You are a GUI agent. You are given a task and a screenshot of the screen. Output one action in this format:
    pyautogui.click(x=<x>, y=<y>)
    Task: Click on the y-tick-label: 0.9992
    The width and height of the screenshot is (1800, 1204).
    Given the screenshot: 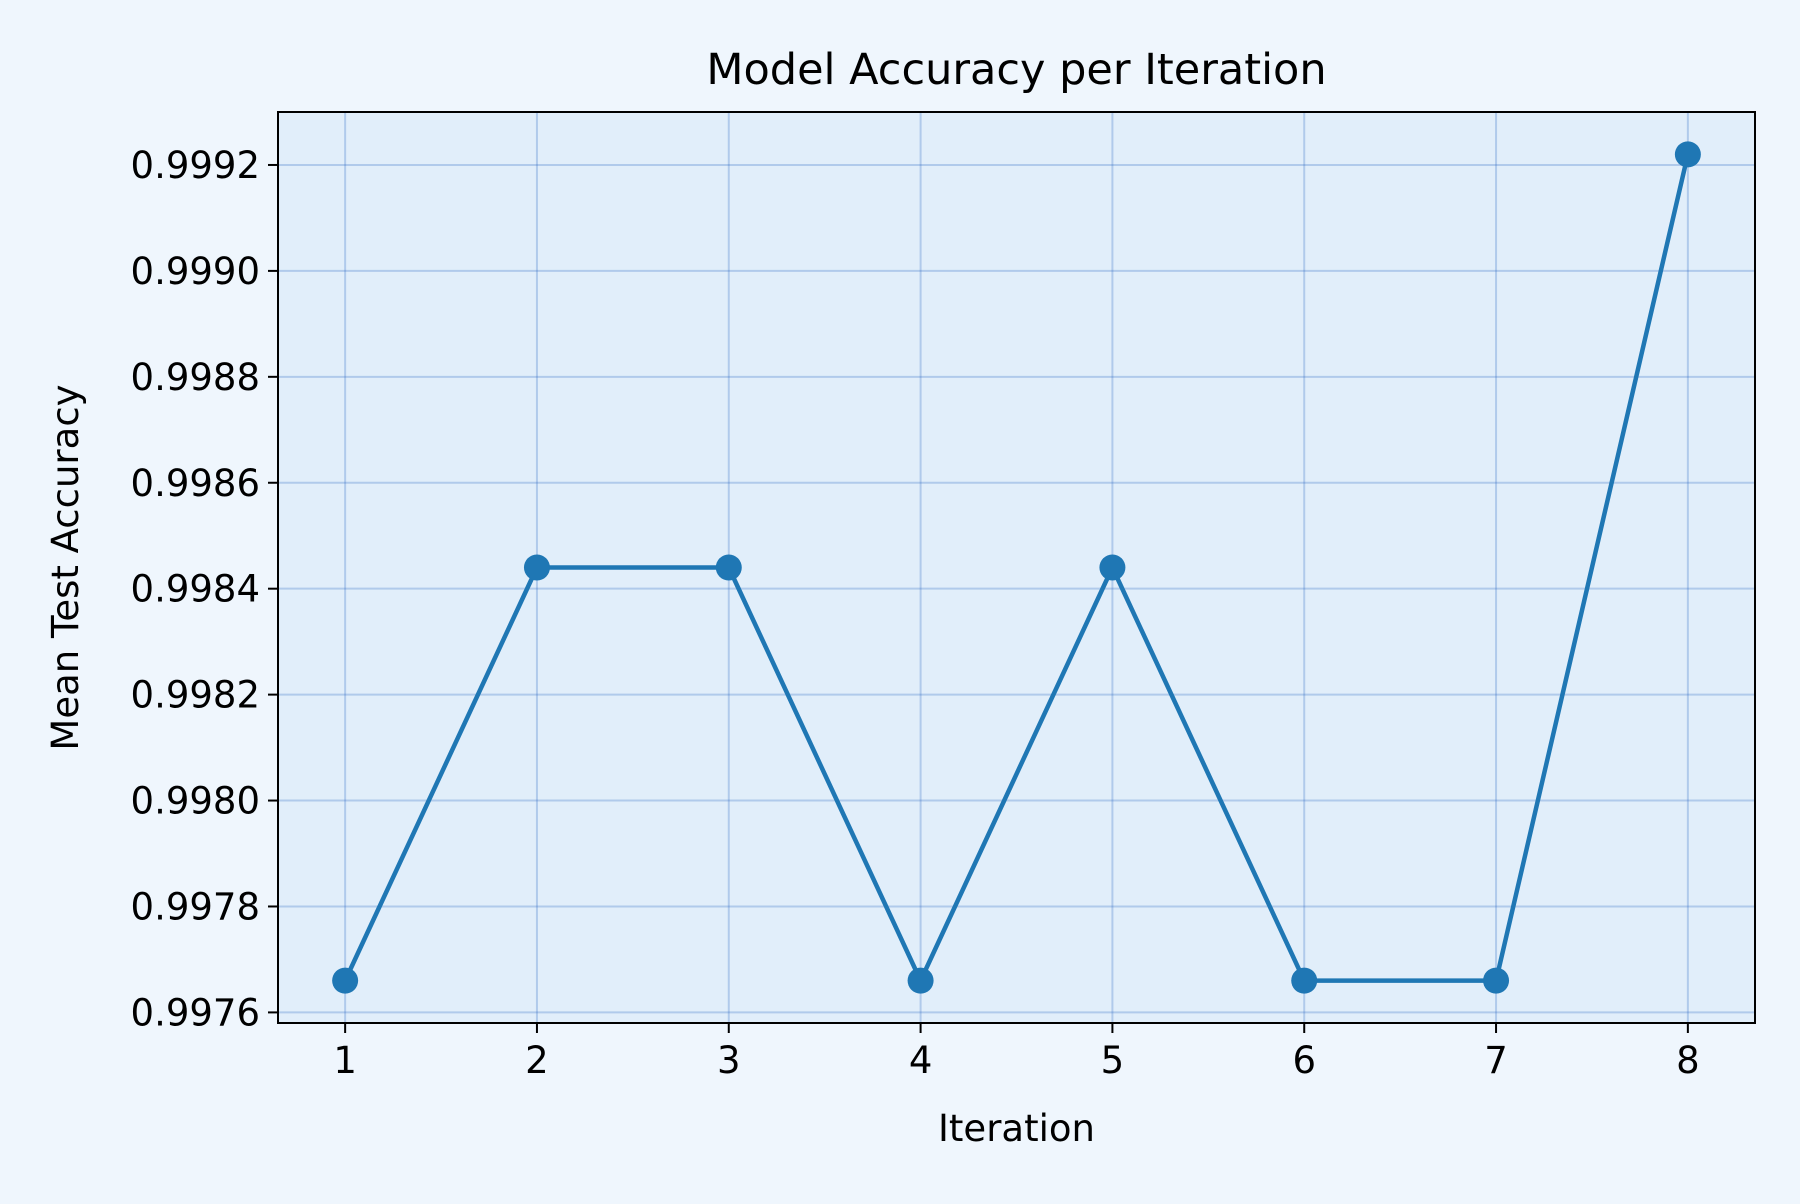 What is the action you would take?
    pyautogui.click(x=195, y=165)
    